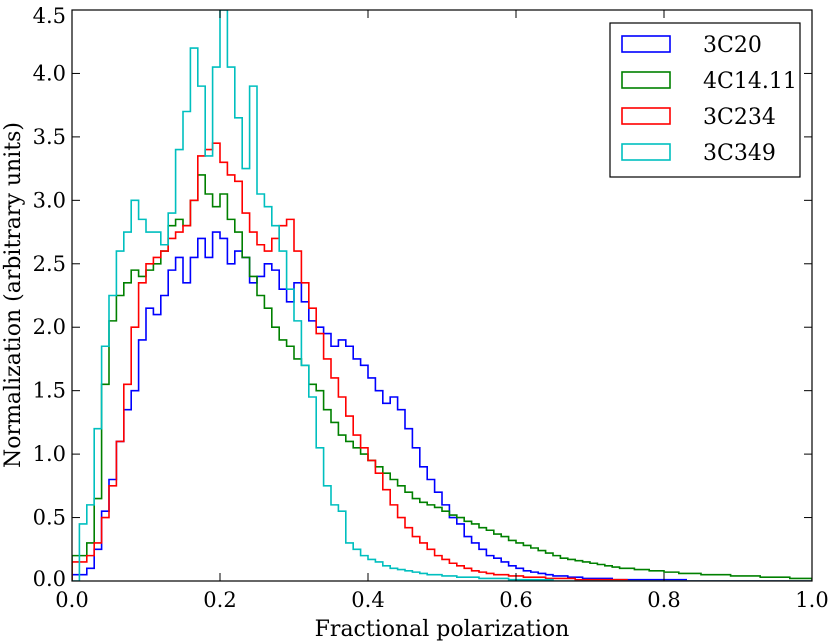  I want to click on legend-label: 4C14.11, so click(750, 81).